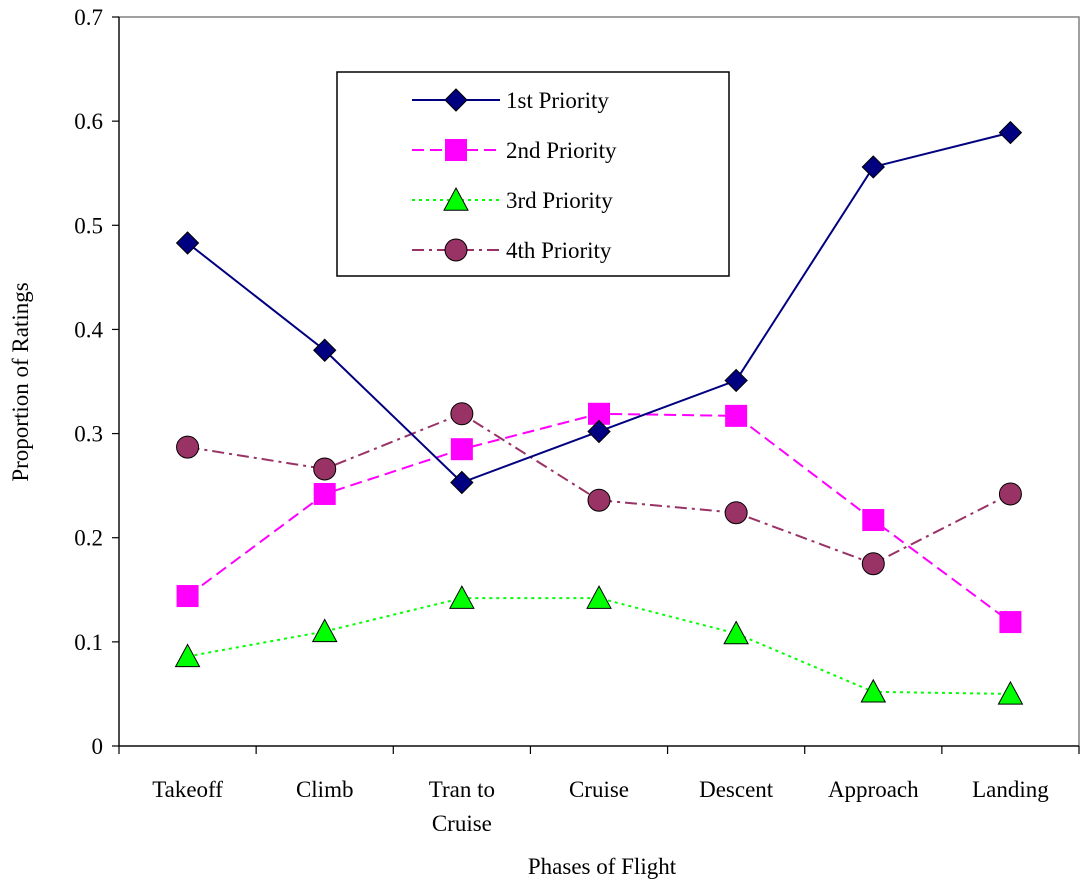 The image size is (1080, 888). I want to click on legend-label: 3rd Priority, so click(559, 200).